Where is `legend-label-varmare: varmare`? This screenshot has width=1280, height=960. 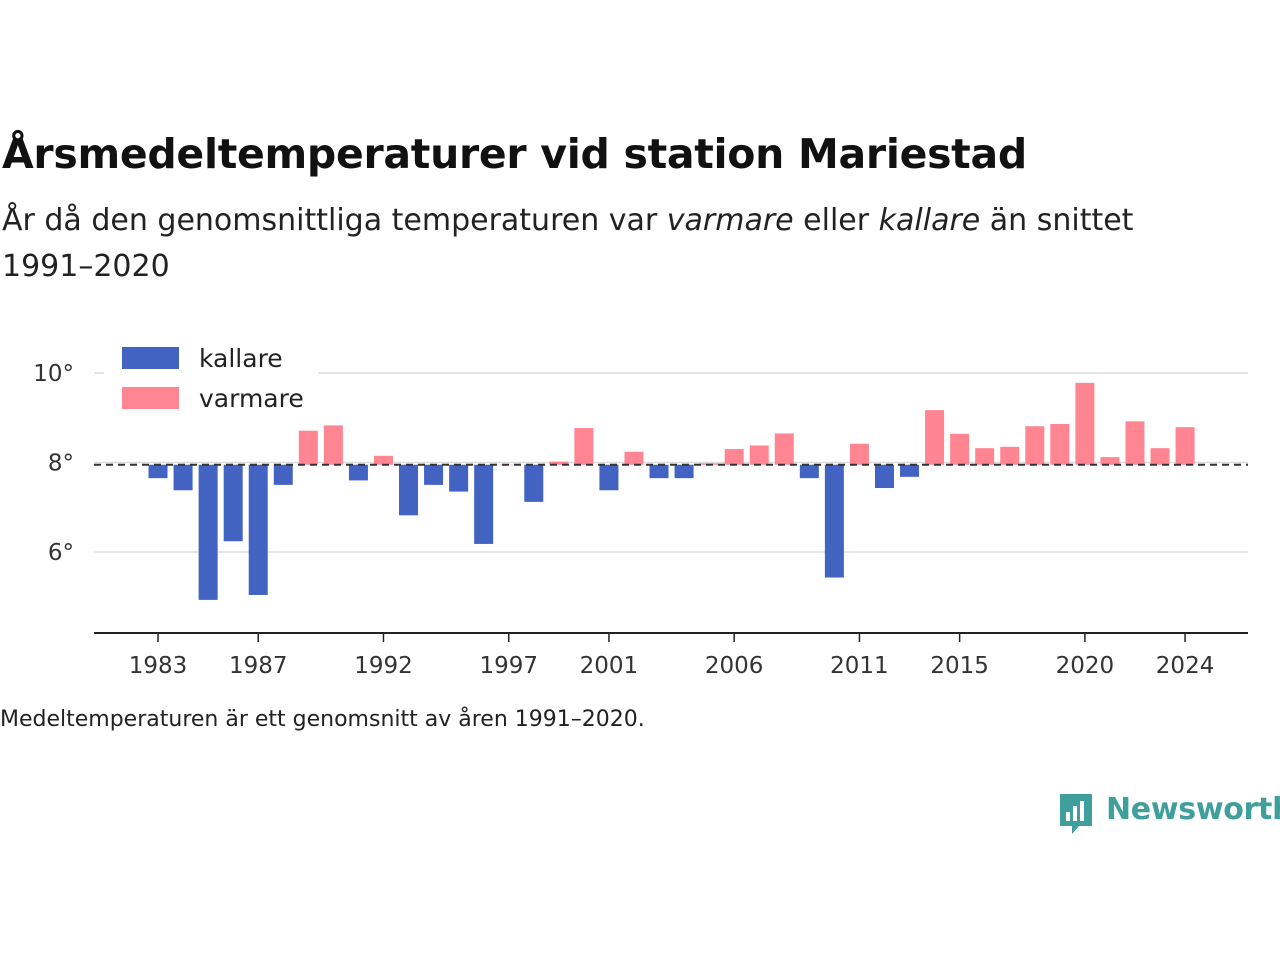 legend-label-varmare: varmare is located at coordinates (251, 398).